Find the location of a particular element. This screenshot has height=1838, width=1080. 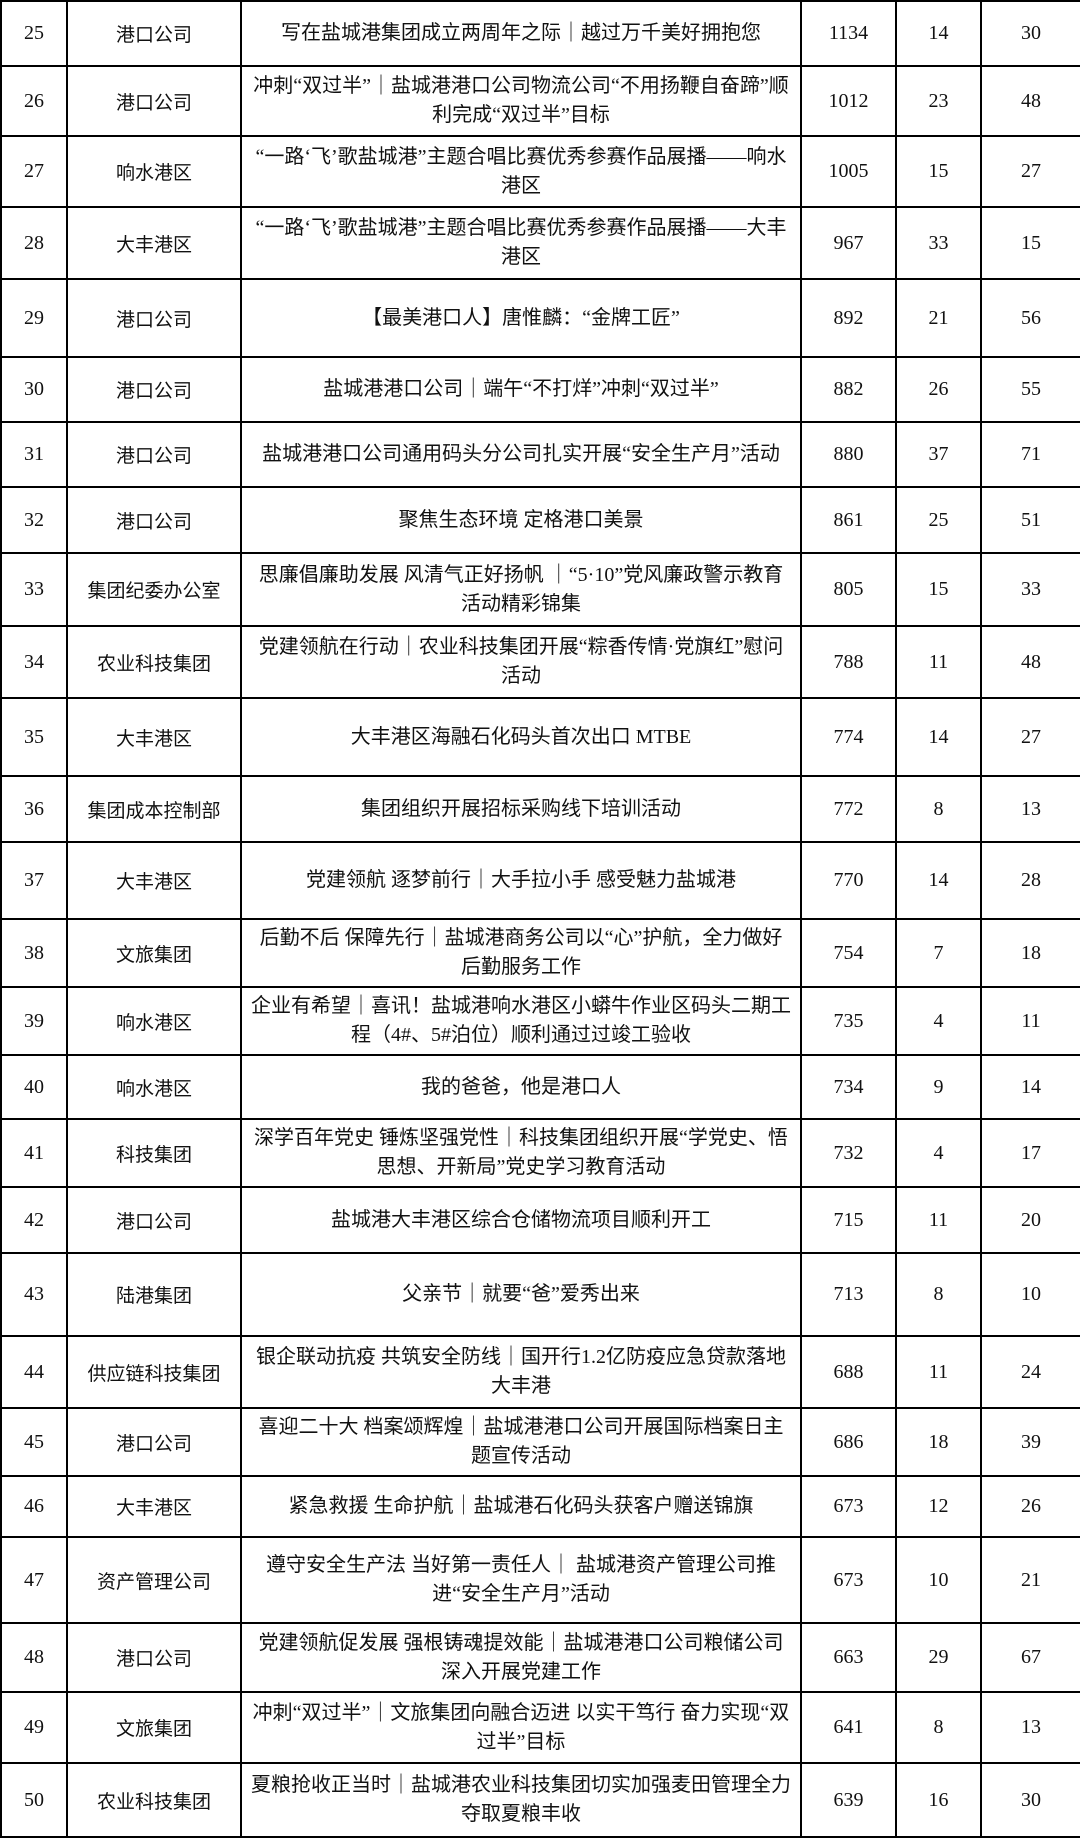

cell-likes: 33 is located at coordinates (938, 243).